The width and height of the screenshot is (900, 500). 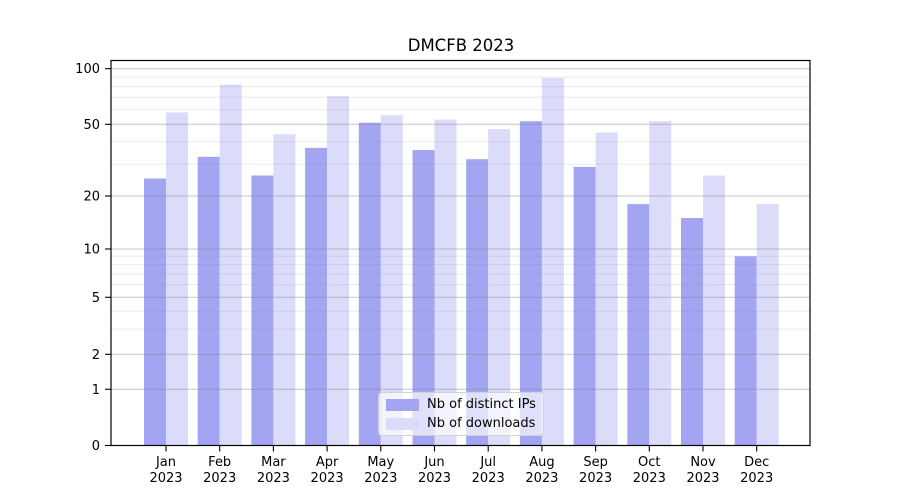 I want to click on y-tick-label-10: 10, so click(x=91, y=250).